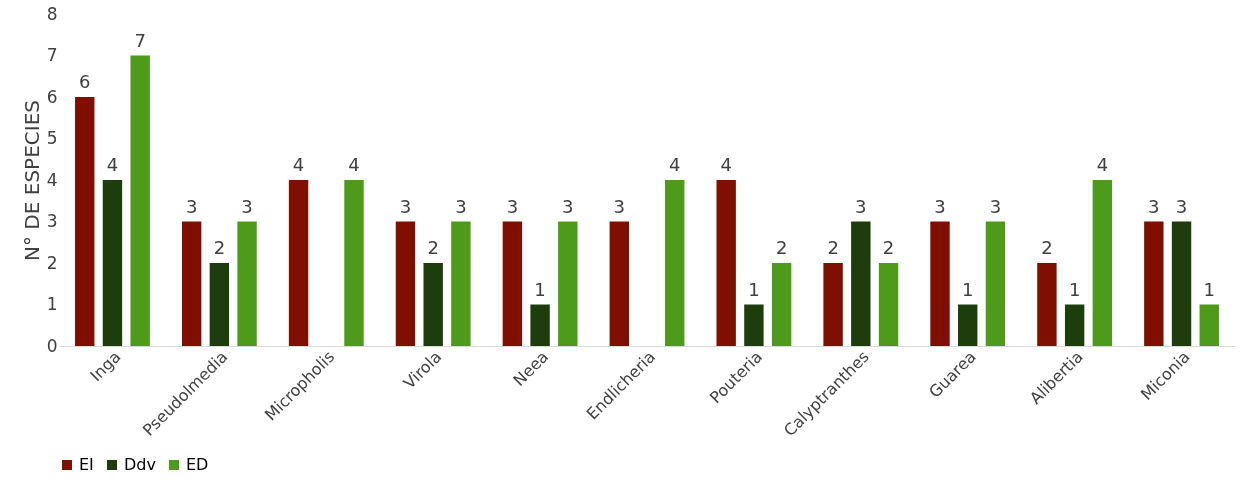 The width and height of the screenshot is (1253, 488). What do you see at coordinates (140, 464) in the screenshot?
I see `legend-label: Ddv` at bounding box center [140, 464].